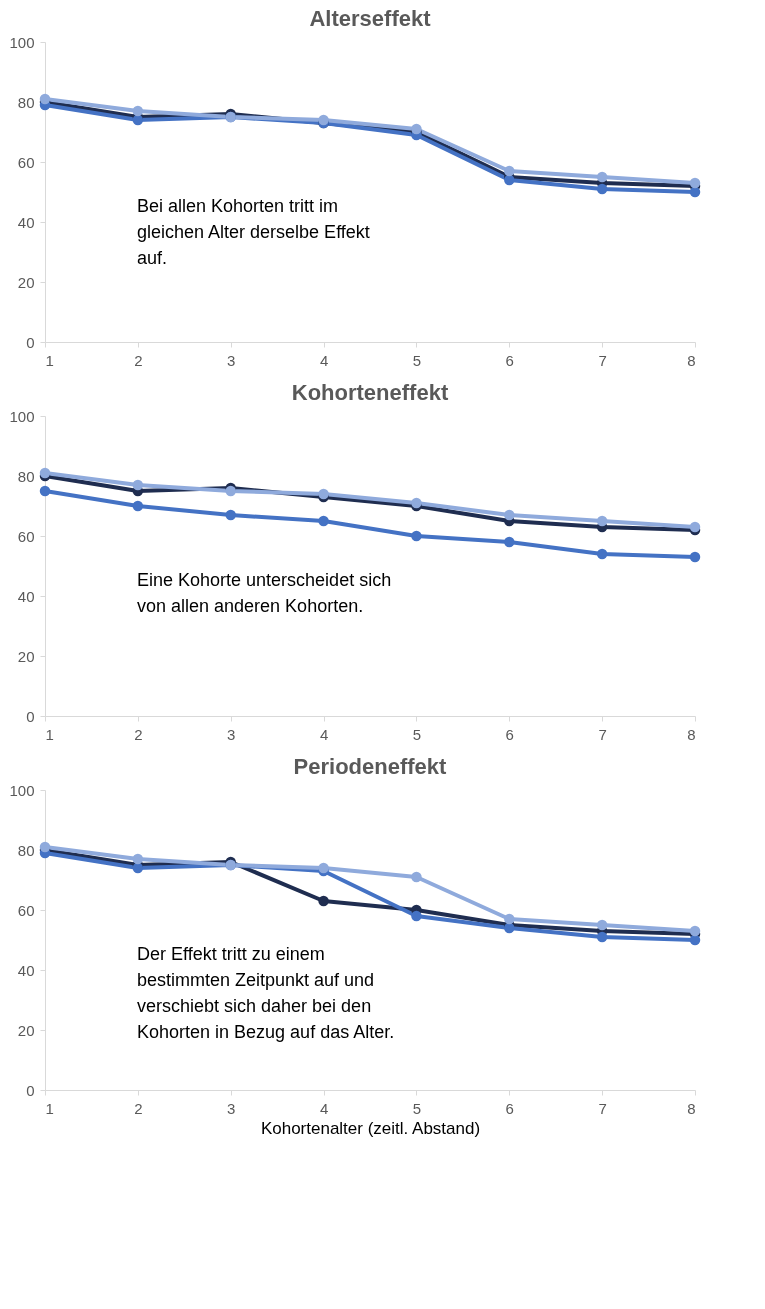 This screenshot has height=1309, width=765. Describe the element at coordinates (266, 993) in the screenshot. I see `annotation: Der Effekt tritt zu einem bestimmten Zeitpunkt auf und verschiebt sich daher bei den Kohorten in Bezug auf das Alter.` at that location.